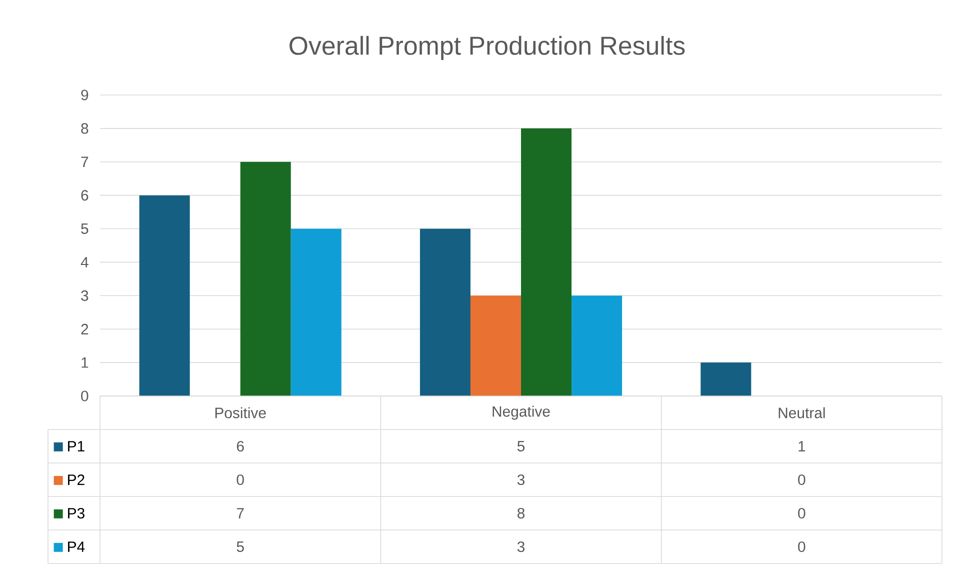 This screenshot has width=956, height=570. What do you see at coordinates (76, 547) in the screenshot?
I see `legend-label: P4` at bounding box center [76, 547].